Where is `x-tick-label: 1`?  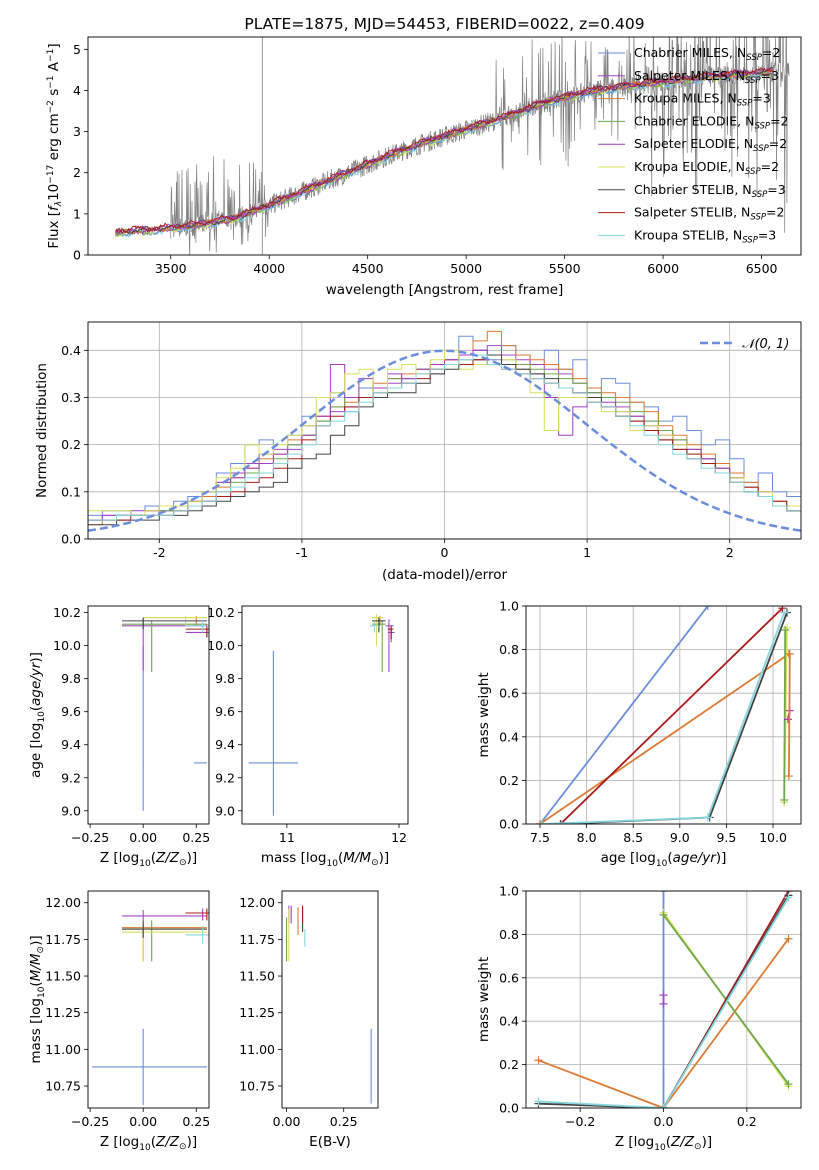 x-tick-label: 1 is located at coordinates (587, 552).